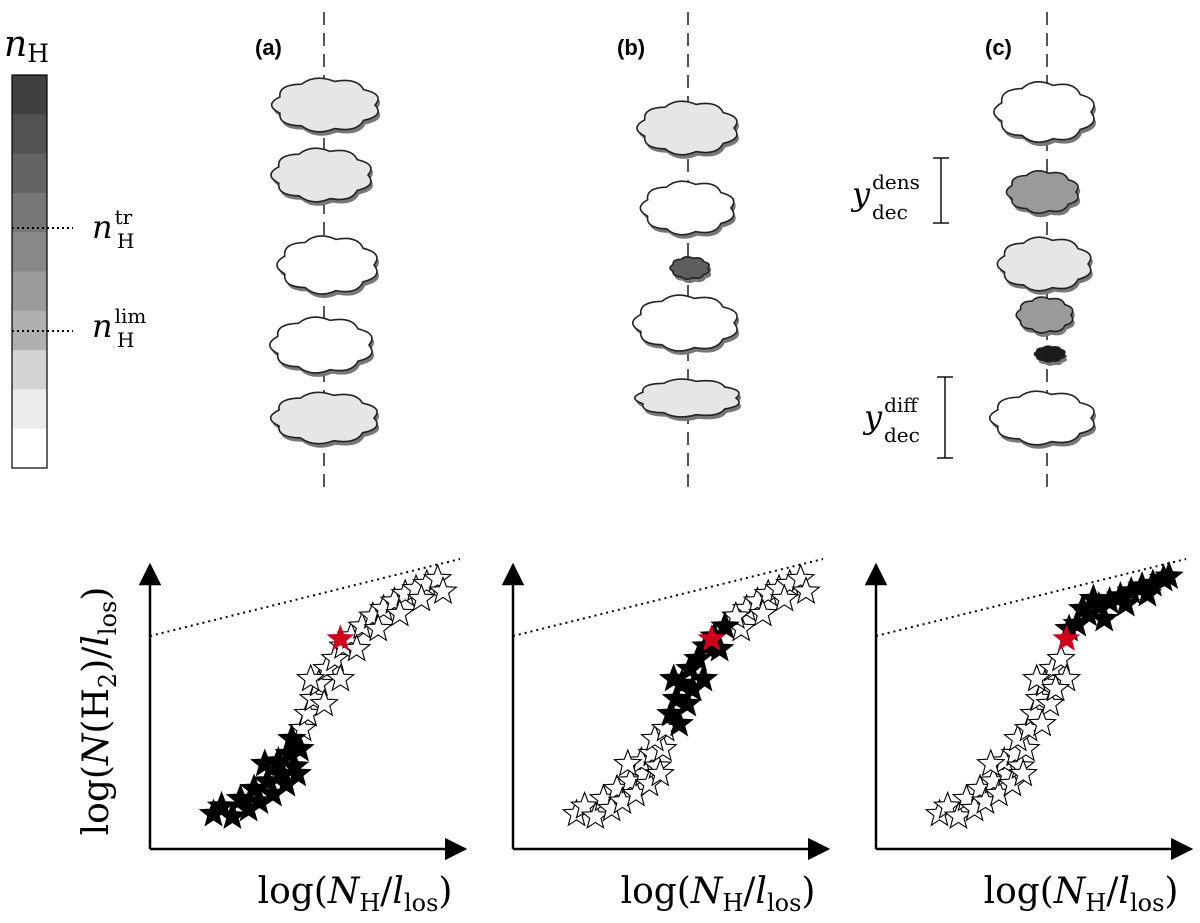 This screenshot has height=923, width=1200. I want to click on y-axis-label: log(N(H2)/llos), so click(99, 711).